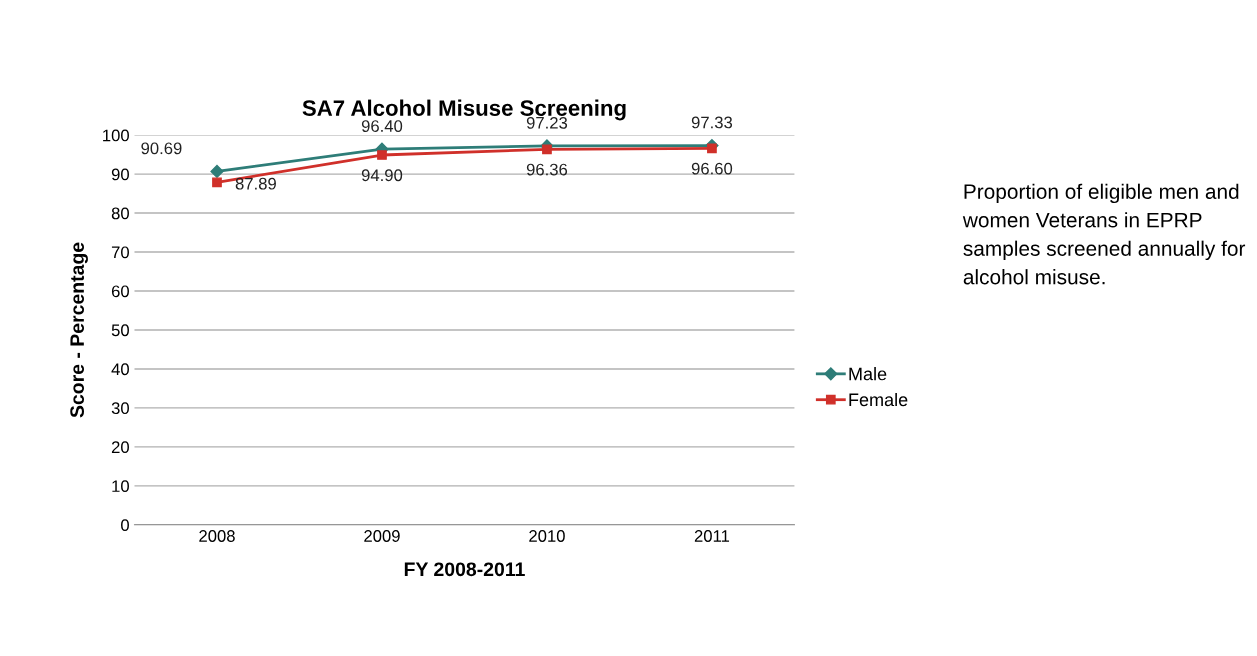 This screenshot has width=1257, height=656. What do you see at coordinates (120, 486) in the screenshot?
I see `y-tick-label: 10` at bounding box center [120, 486].